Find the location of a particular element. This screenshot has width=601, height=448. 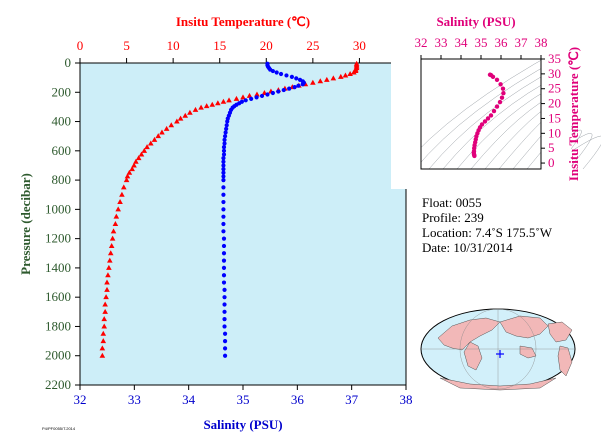

salinity-tick-label: 36 is located at coordinates (298, 399).